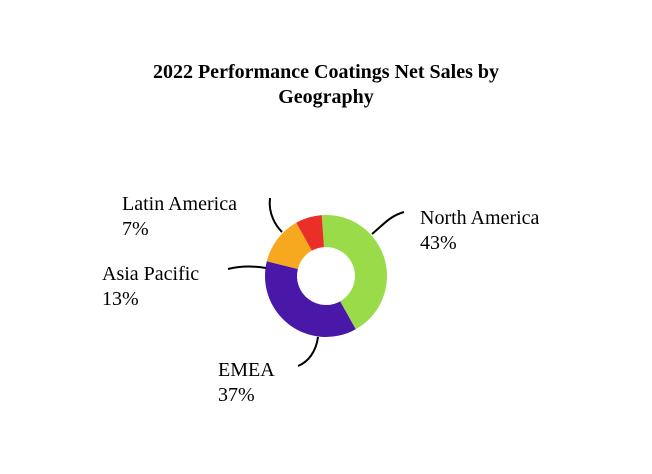 This screenshot has width=652, height=474. What do you see at coordinates (179, 204) in the screenshot?
I see `slice-name: Latin America` at bounding box center [179, 204].